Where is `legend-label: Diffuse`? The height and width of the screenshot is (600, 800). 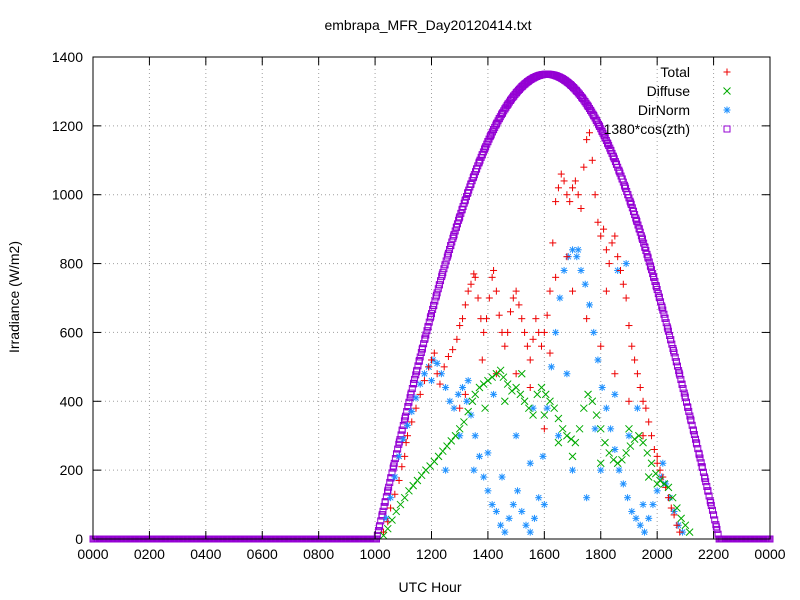
legend-label: Diffuse is located at coordinates (669, 91).